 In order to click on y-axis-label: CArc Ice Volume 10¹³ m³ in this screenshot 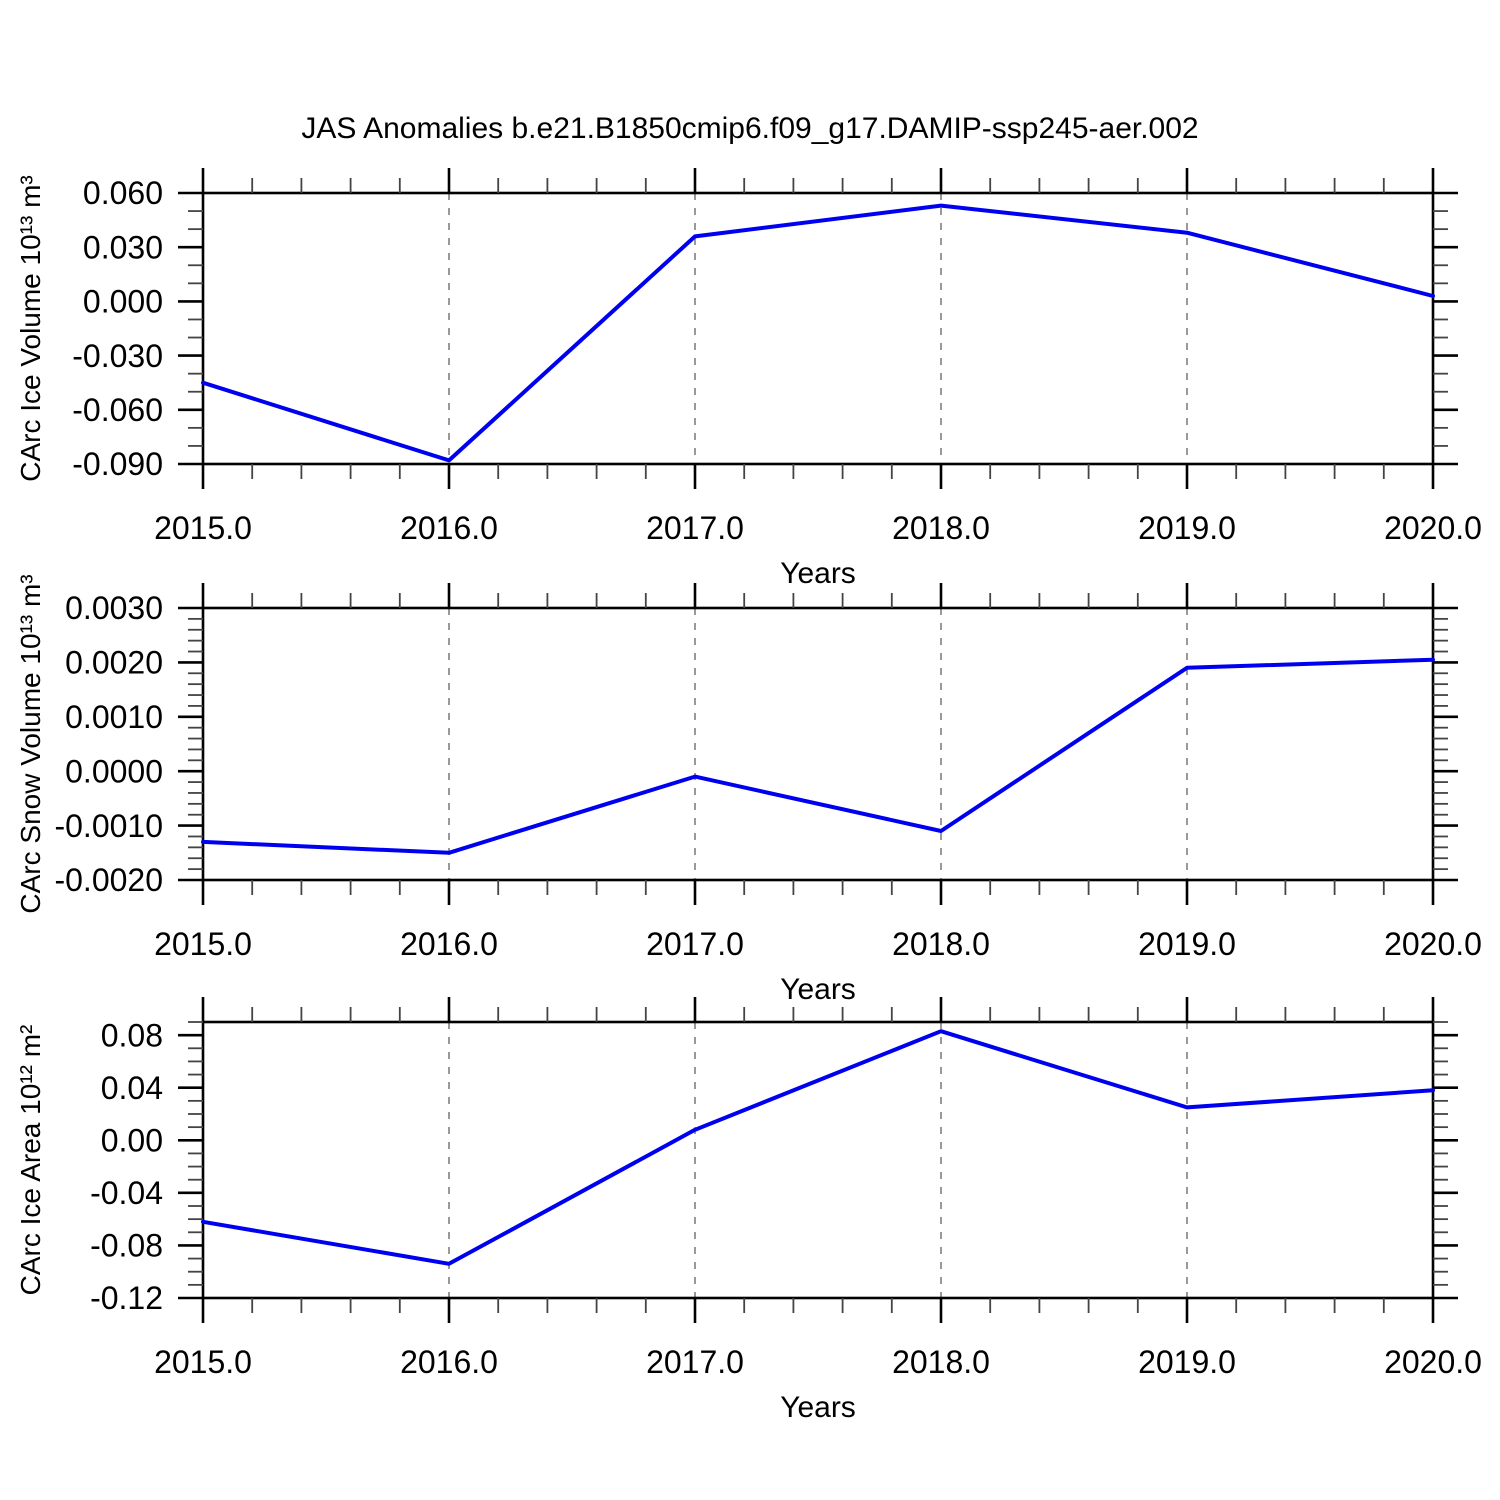, I will do `click(30, 328)`.